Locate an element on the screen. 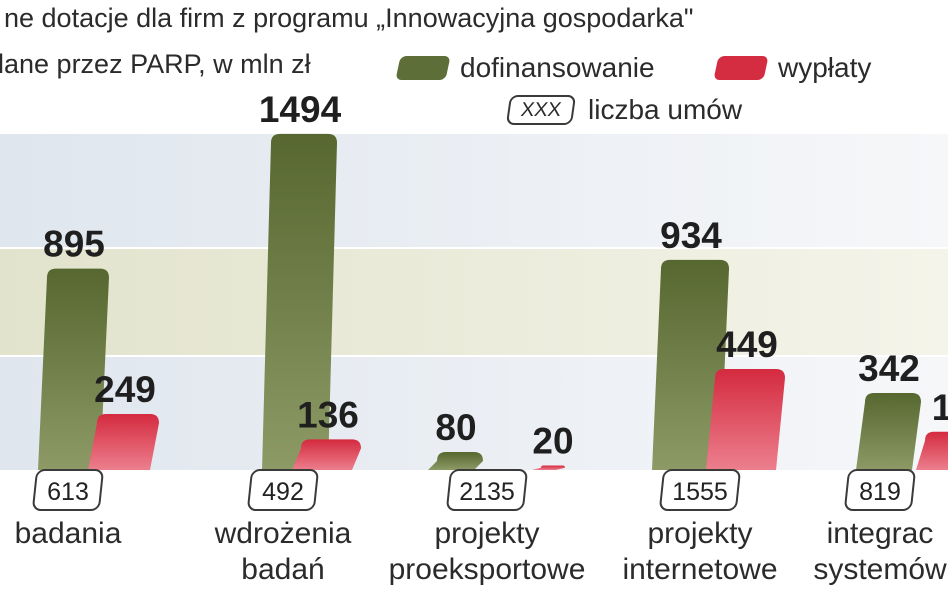 The image size is (948, 593). value-label-wyplaty: 449 is located at coordinates (747, 344).